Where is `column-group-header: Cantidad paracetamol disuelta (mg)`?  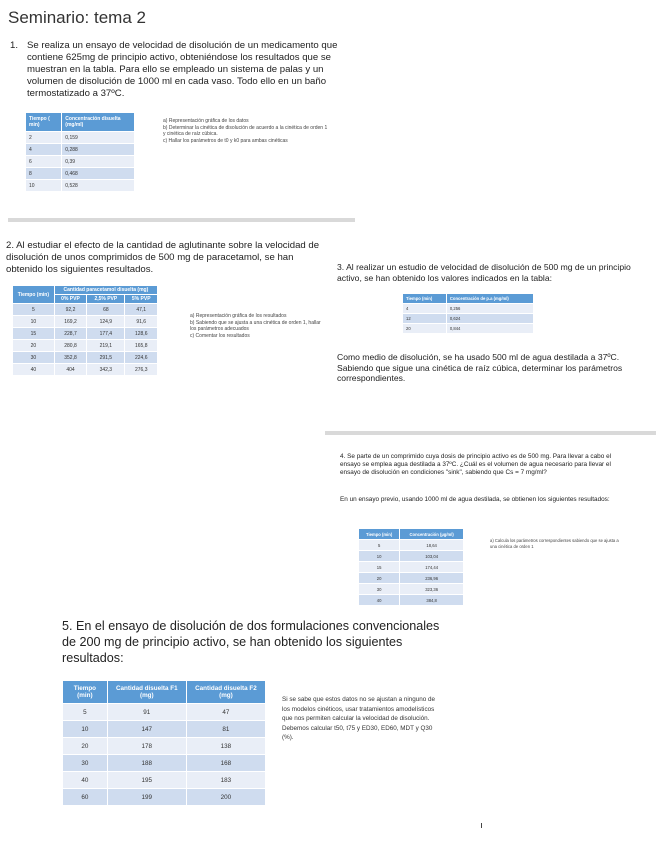 column-group-header: Cantidad paracetamol disuelta (mg) is located at coordinates (106, 290).